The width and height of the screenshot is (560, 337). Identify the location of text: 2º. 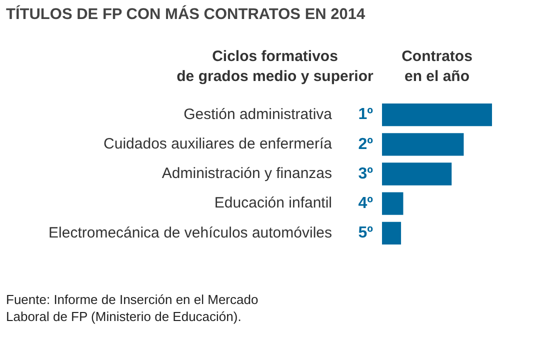
(366, 144).